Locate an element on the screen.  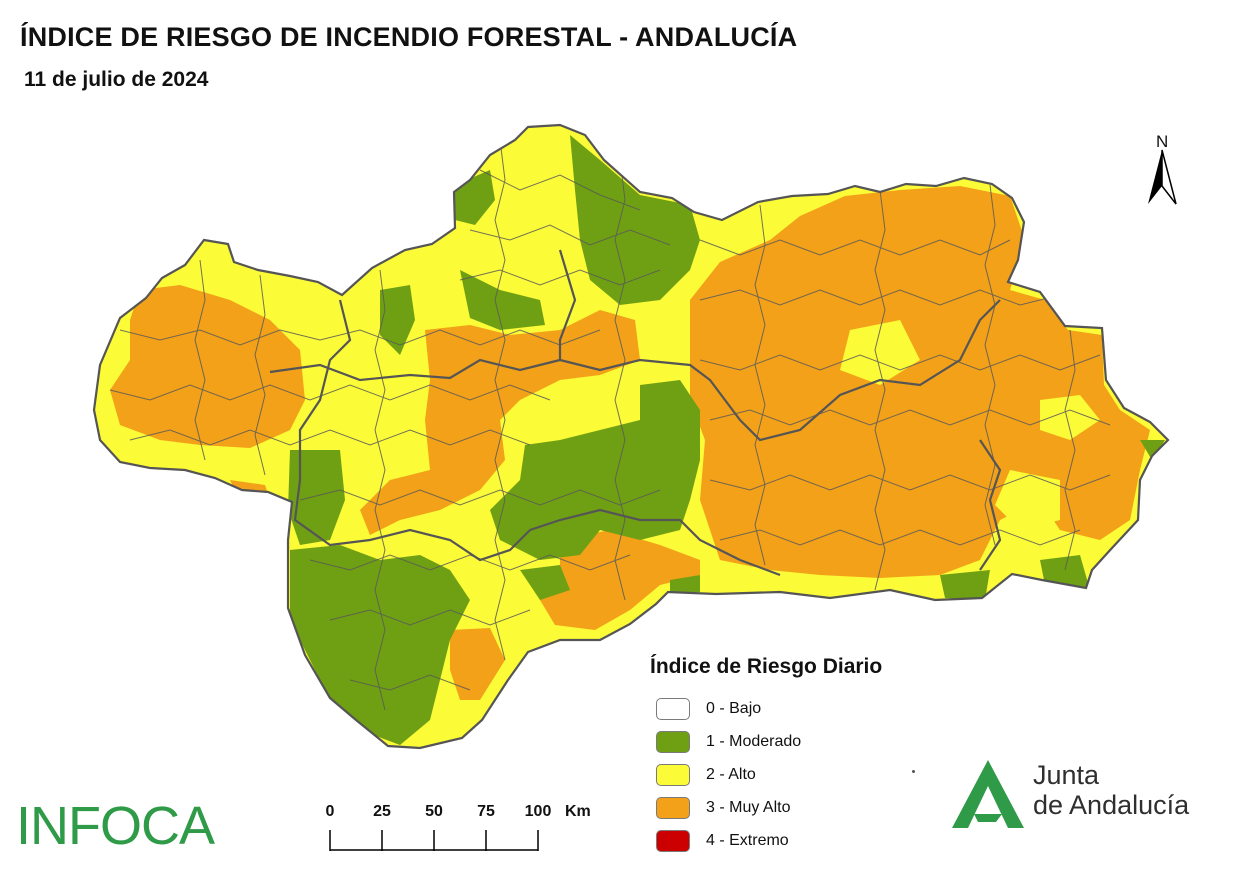
legend-label: 0 - Bajo is located at coordinates (734, 708).